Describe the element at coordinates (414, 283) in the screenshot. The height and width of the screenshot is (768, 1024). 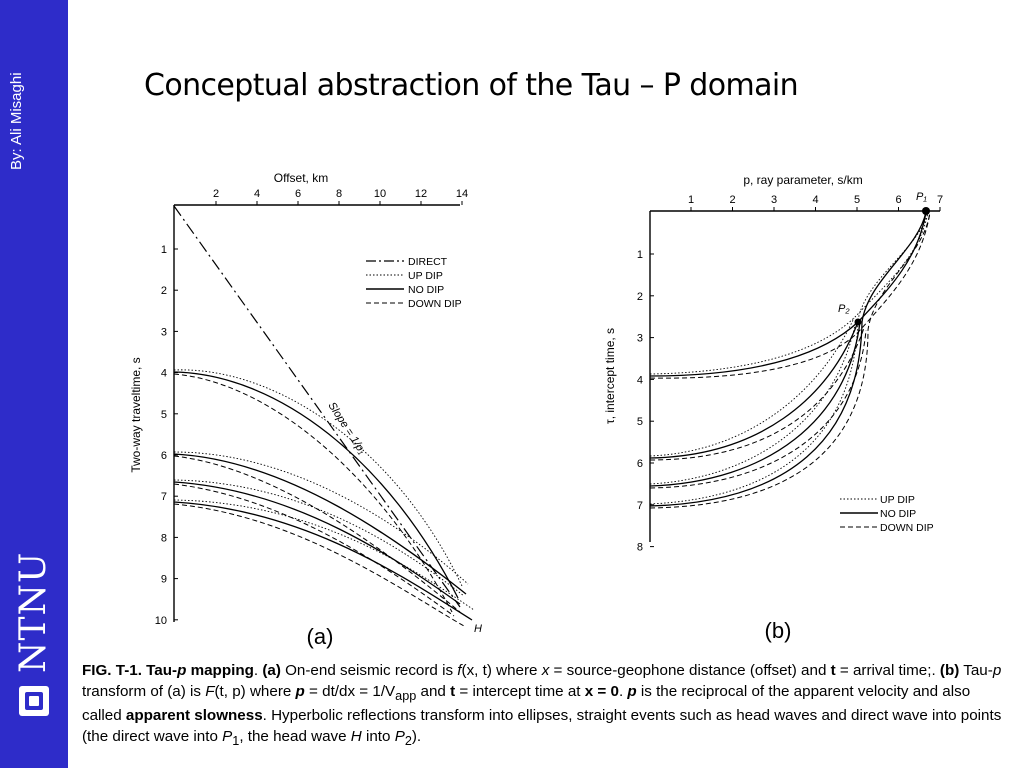
I see `panel-a-legend: DIRECT UP DIP NO DIP DOWN DIP` at that location.